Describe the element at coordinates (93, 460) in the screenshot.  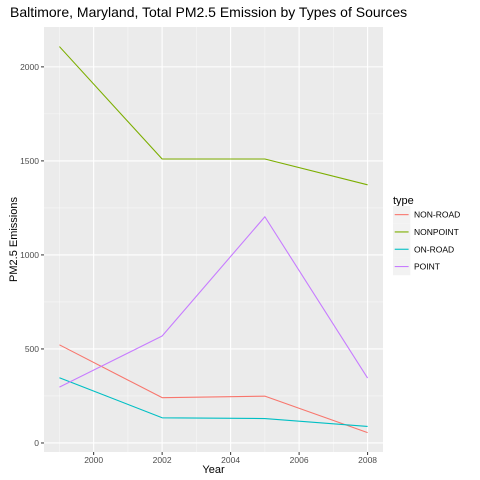
I see `x-tick-label: 2000` at that location.